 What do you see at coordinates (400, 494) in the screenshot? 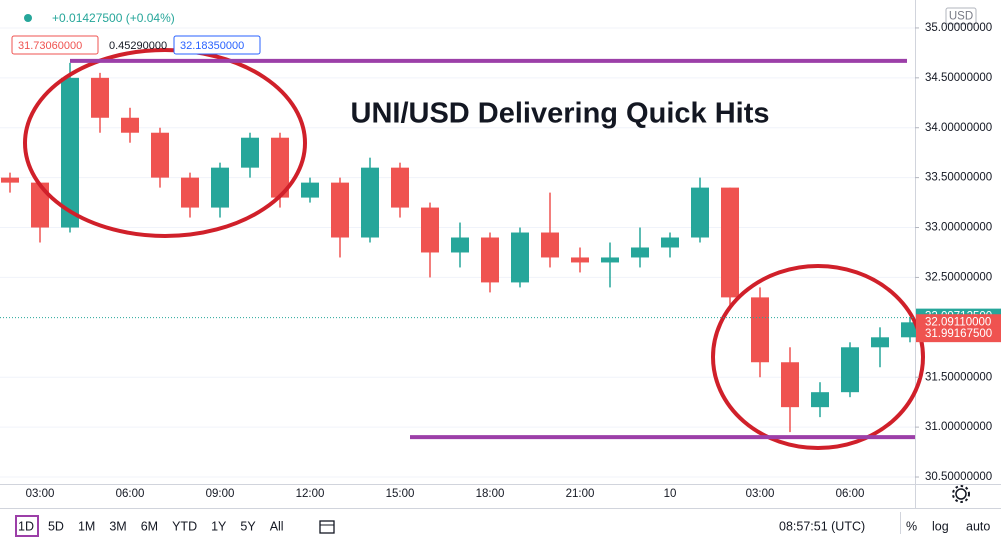
I see `x-tick-label: 15:00` at bounding box center [400, 494].